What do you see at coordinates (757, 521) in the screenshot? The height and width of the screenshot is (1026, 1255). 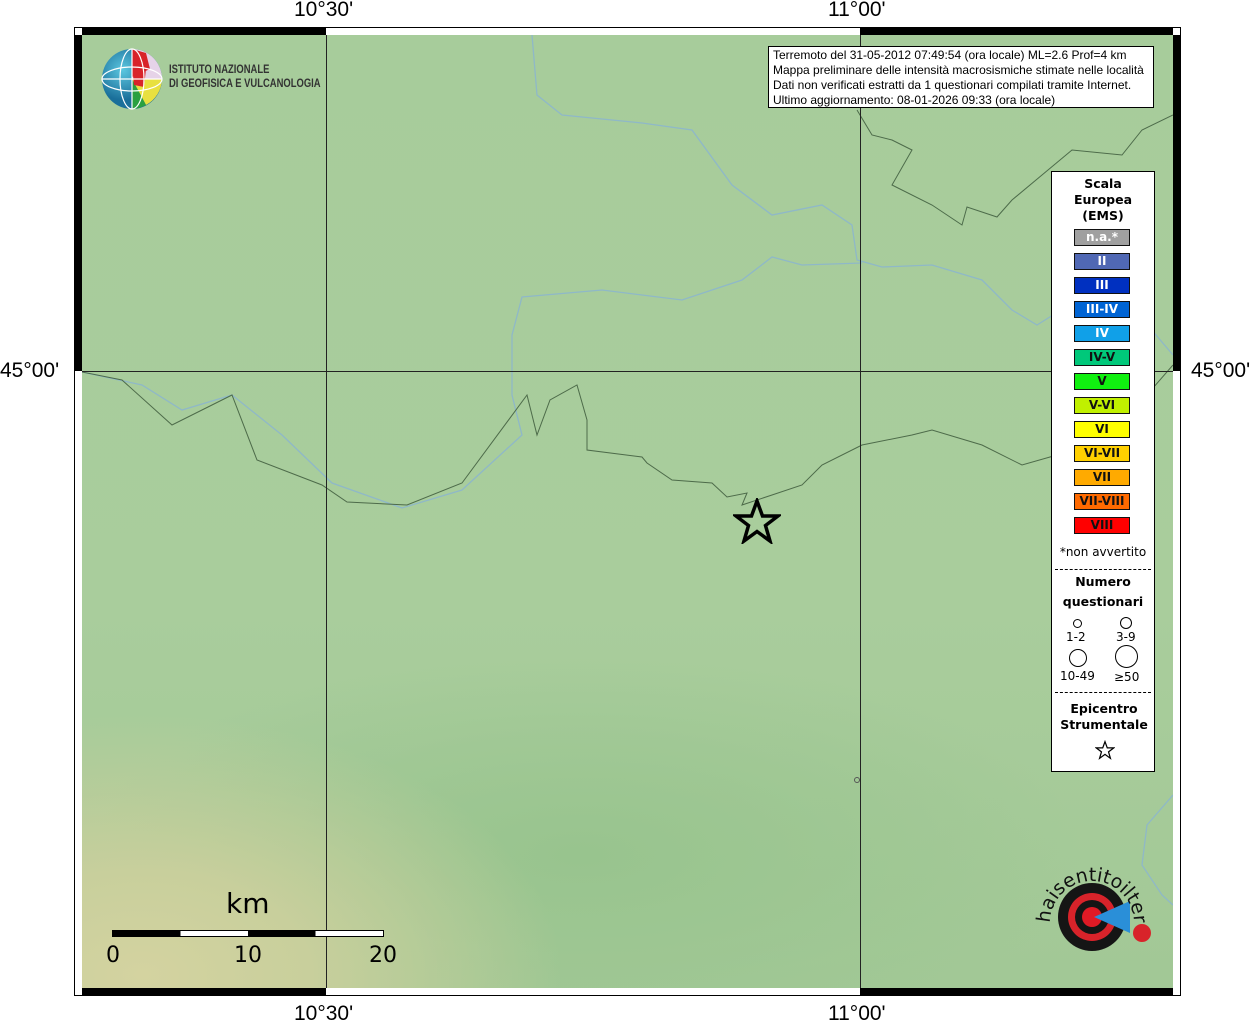 I see `epicenter-star-icon` at bounding box center [757, 521].